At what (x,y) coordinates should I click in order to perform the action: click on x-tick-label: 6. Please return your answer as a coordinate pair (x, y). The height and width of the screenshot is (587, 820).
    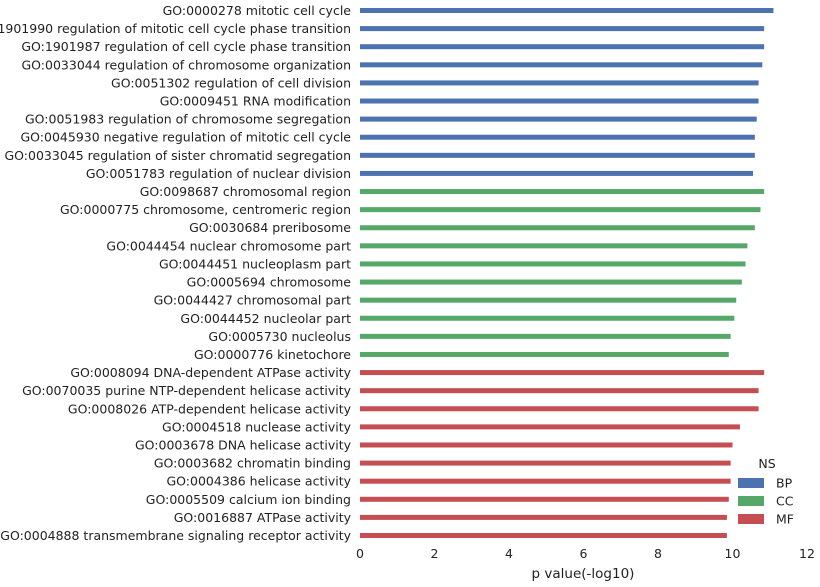
    Looking at the image, I should click on (584, 553).